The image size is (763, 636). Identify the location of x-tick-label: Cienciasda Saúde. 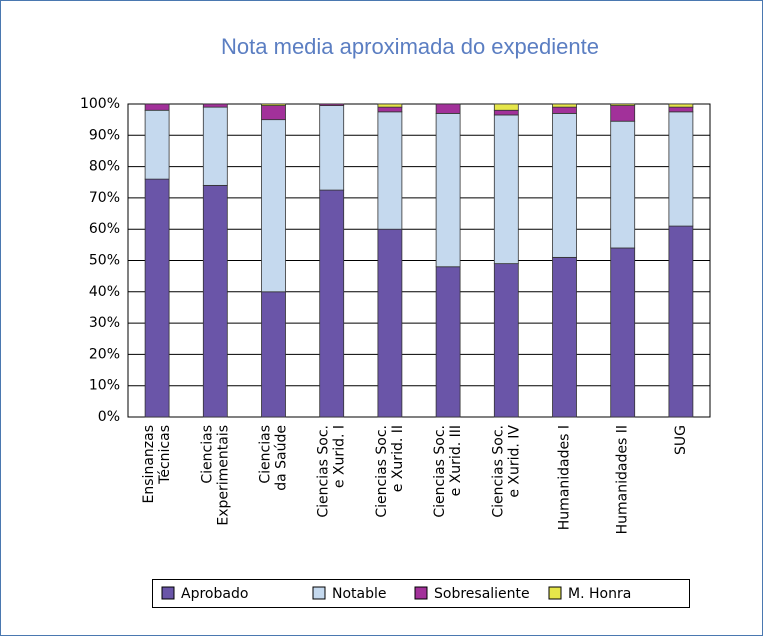
(274, 458).